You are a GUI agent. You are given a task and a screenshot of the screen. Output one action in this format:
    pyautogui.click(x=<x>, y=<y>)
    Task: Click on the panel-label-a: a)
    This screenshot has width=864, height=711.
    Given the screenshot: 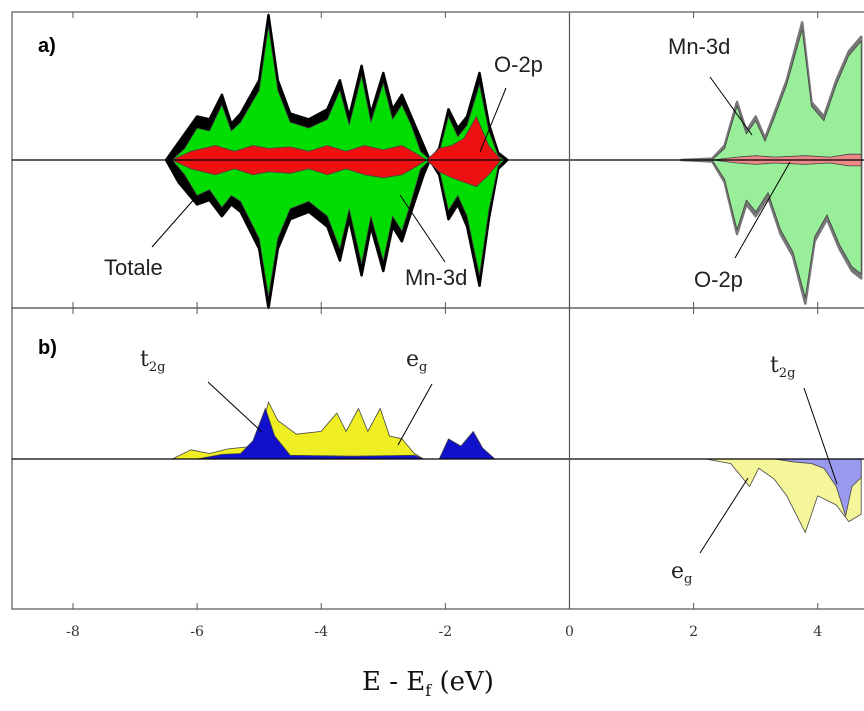 What is the action you would take?
    pyautogui.click(x=47, y=46)
    